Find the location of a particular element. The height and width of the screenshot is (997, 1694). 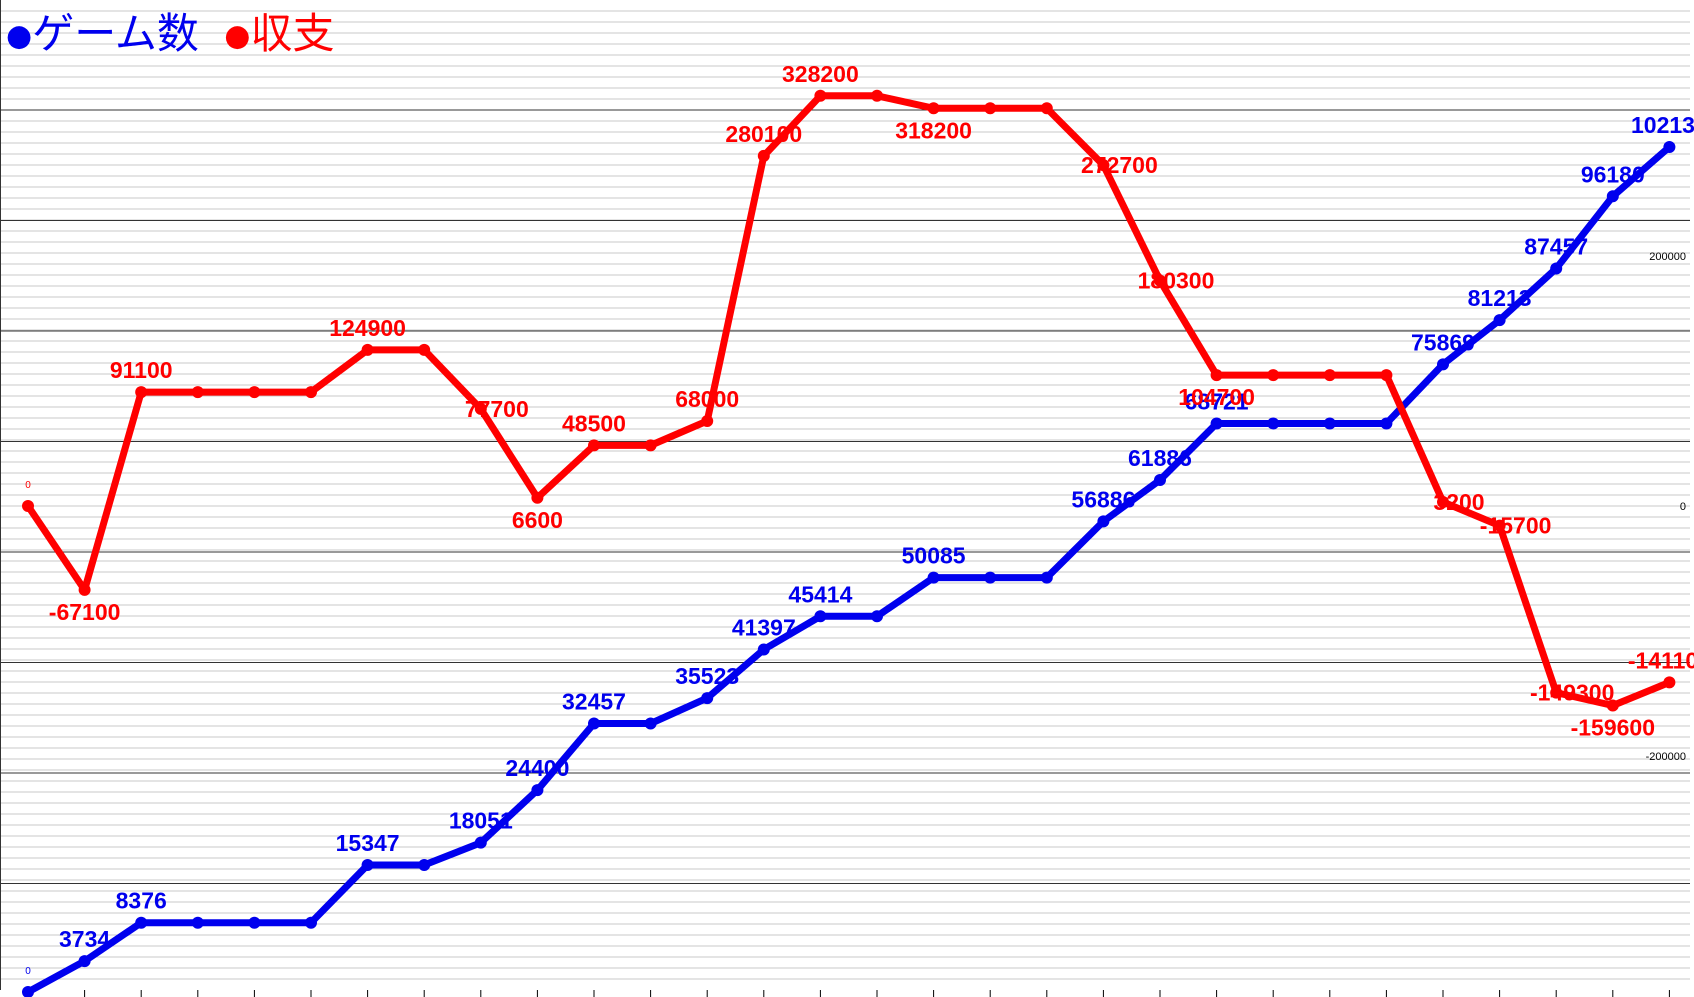

data-label-games: 102137 is located at coordinates (1662, 125).